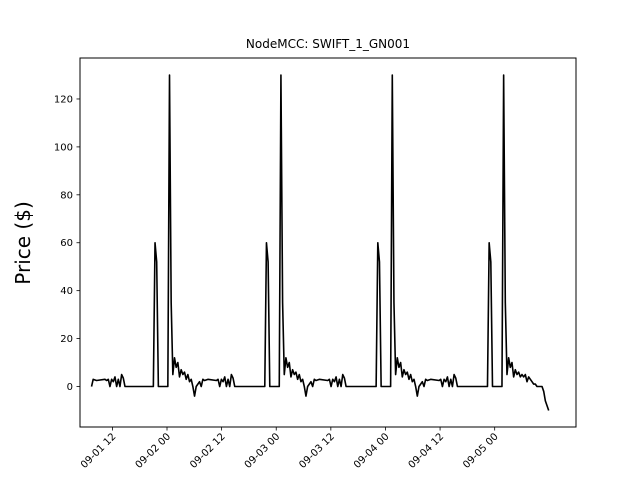 The height and width of the screenshot is (484, 640). What do you see at coordinates (63, 147) in the screenshot?
I see `y-tick-label: 100` at bounding box center [63, 147].